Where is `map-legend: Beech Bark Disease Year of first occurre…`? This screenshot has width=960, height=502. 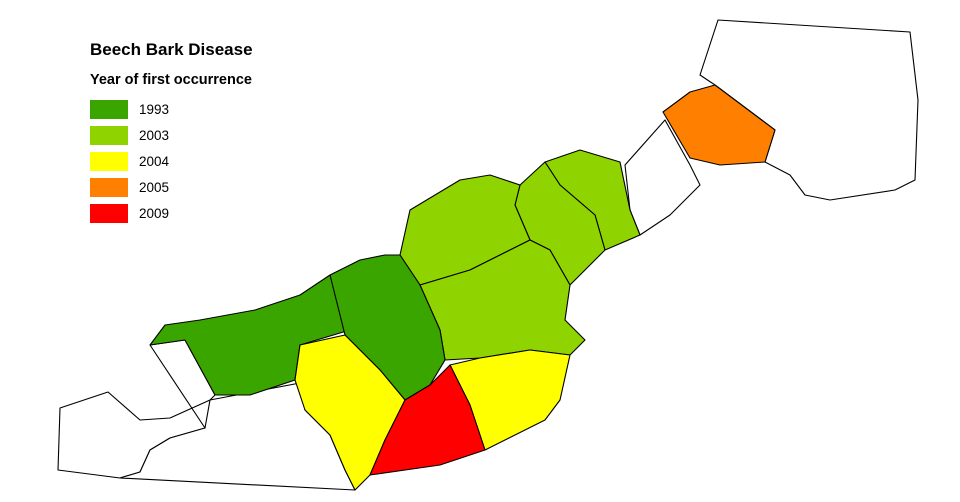
map-legend: Beech Bark Disease Year of first occurre… is located at coordinates (171, 133).